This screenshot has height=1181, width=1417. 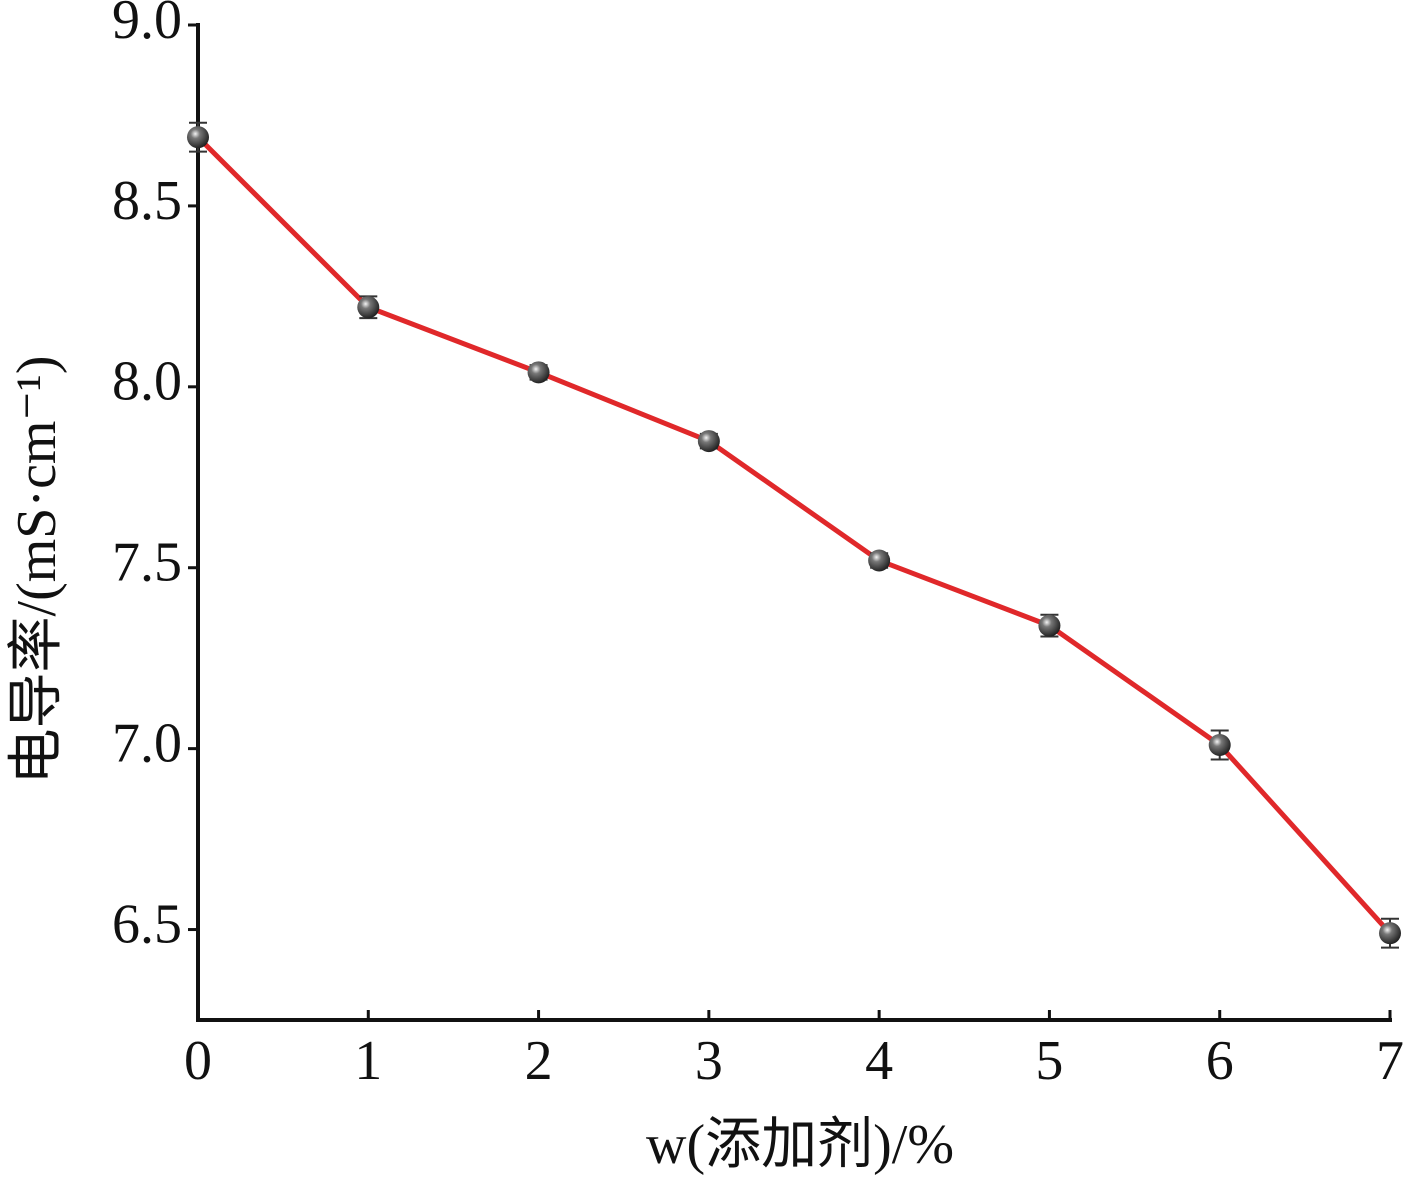 I want to click on x-tick-label: 2, so click(x=539, y=1061).